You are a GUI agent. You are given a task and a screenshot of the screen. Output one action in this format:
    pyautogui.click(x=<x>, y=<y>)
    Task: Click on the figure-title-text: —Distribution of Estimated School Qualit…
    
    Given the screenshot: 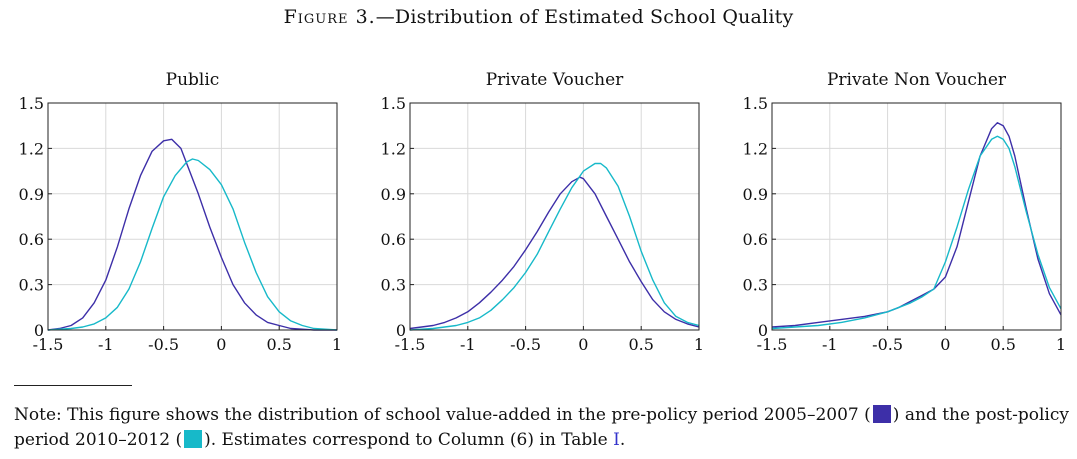 What is the action you would take?
    pyautogui.click(x=584, y=17)
    